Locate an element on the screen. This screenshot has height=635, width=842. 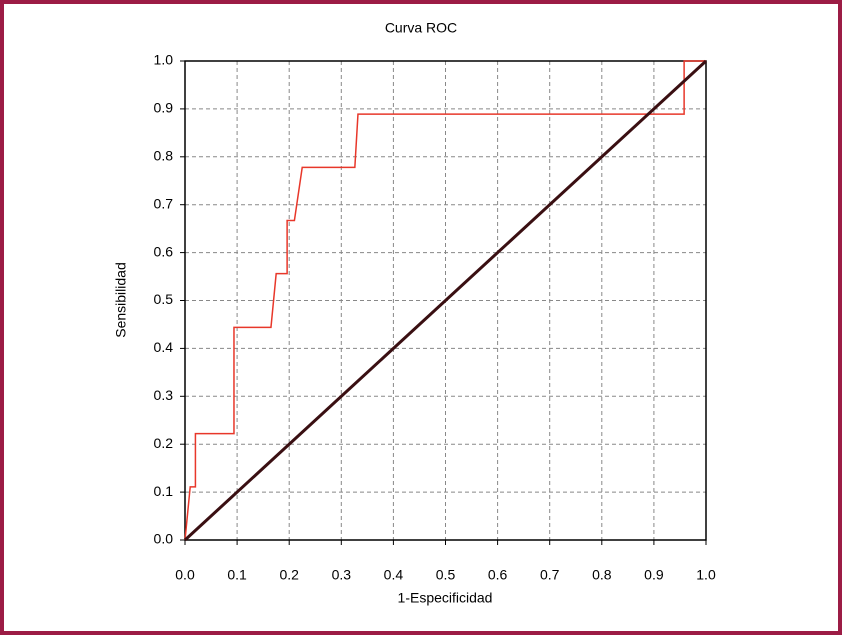
chart-title: Curva ROC is located at coordinates (421, 28).